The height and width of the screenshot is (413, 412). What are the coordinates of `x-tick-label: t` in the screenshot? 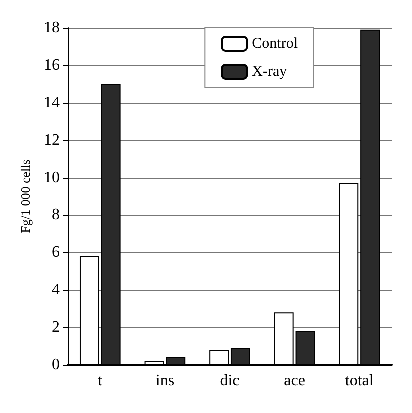 It's located at (101, 381).